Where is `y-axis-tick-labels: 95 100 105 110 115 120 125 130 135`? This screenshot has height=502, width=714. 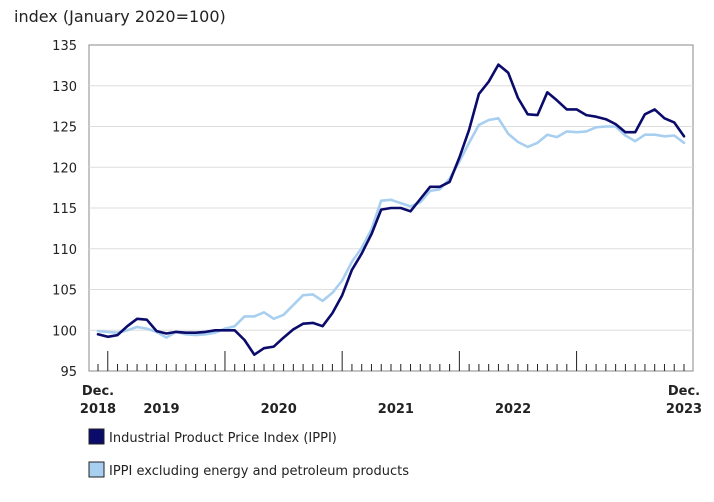 y-axis-tick-labels: 95 100 105 110 115 120 125 130 135 is located at coordinates (64, 209).